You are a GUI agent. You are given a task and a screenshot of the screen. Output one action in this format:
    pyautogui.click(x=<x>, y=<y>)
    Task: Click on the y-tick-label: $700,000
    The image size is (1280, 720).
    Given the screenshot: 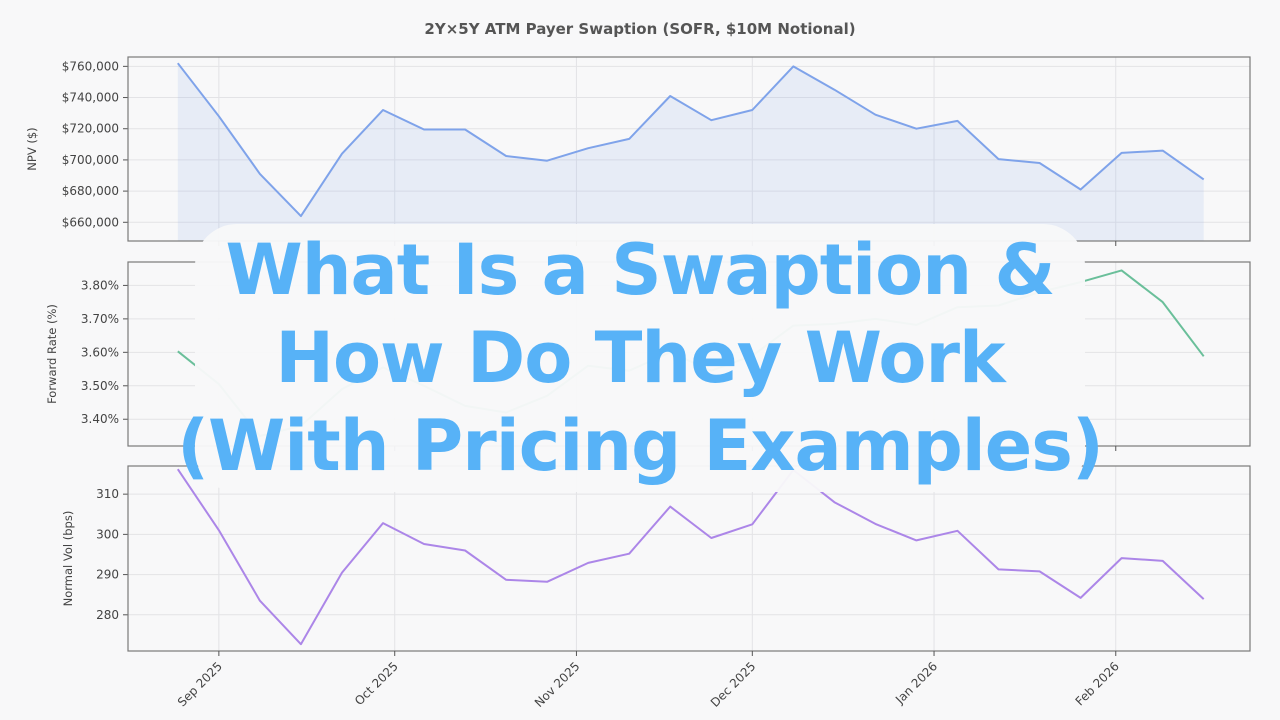 What is the action you would take?
    pyautogui.click(x=90, y=160)
    